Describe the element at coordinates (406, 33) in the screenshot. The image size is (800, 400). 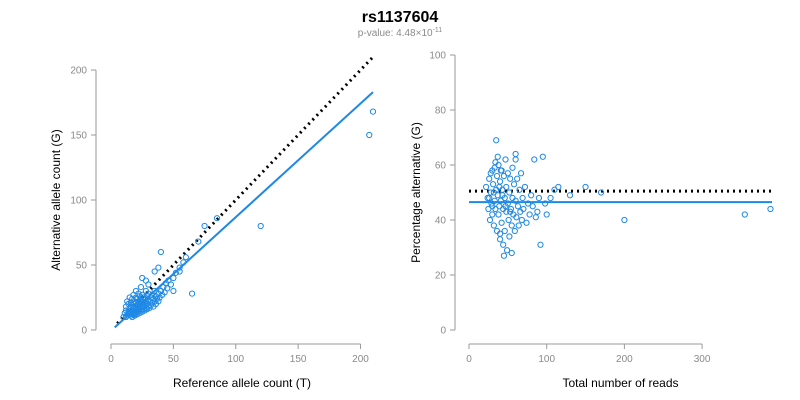
I see `pvalue-mantissa: 4.48` at that location.